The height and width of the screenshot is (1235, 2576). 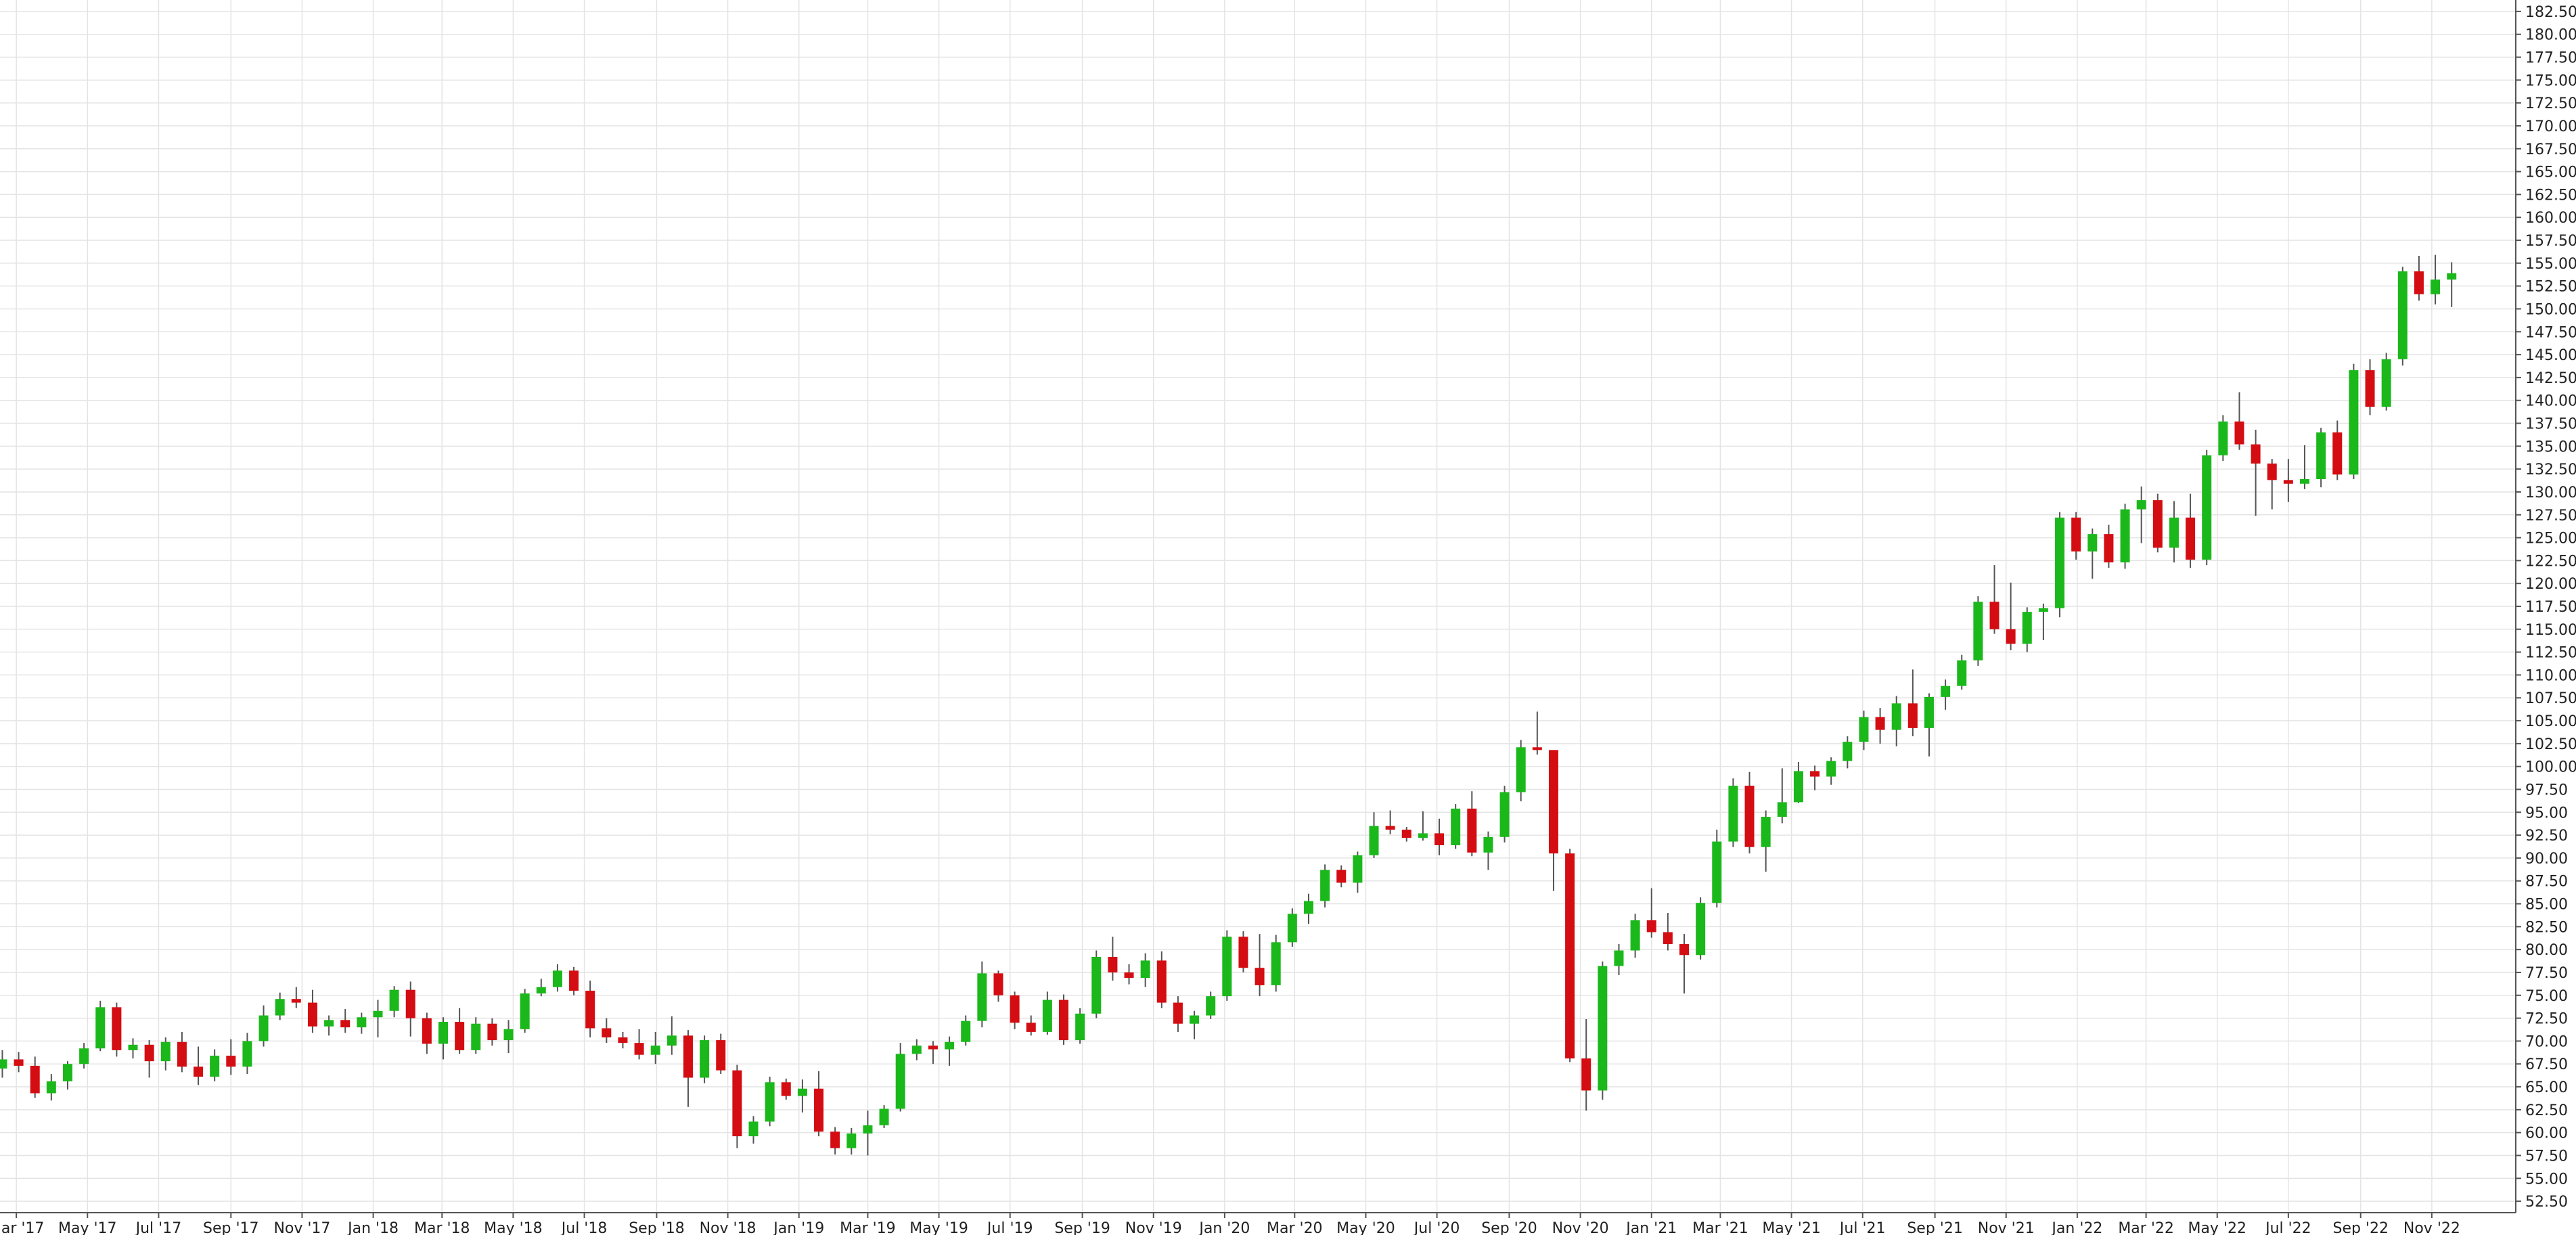 I want to click on x-tick-label: Jul '19, so click(x=1009, y=1227).